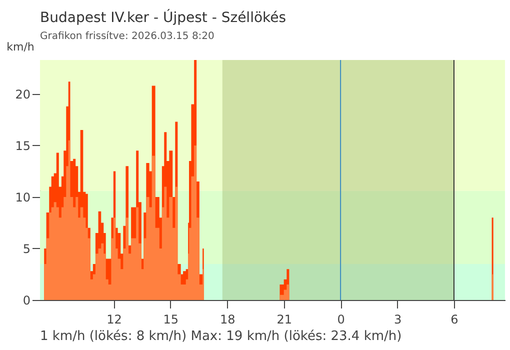 This screenshot has height=350, width=510. Describe the element at coordinates (284, 319) in the screenshot. I see `x-tick-label: 21` at that location.